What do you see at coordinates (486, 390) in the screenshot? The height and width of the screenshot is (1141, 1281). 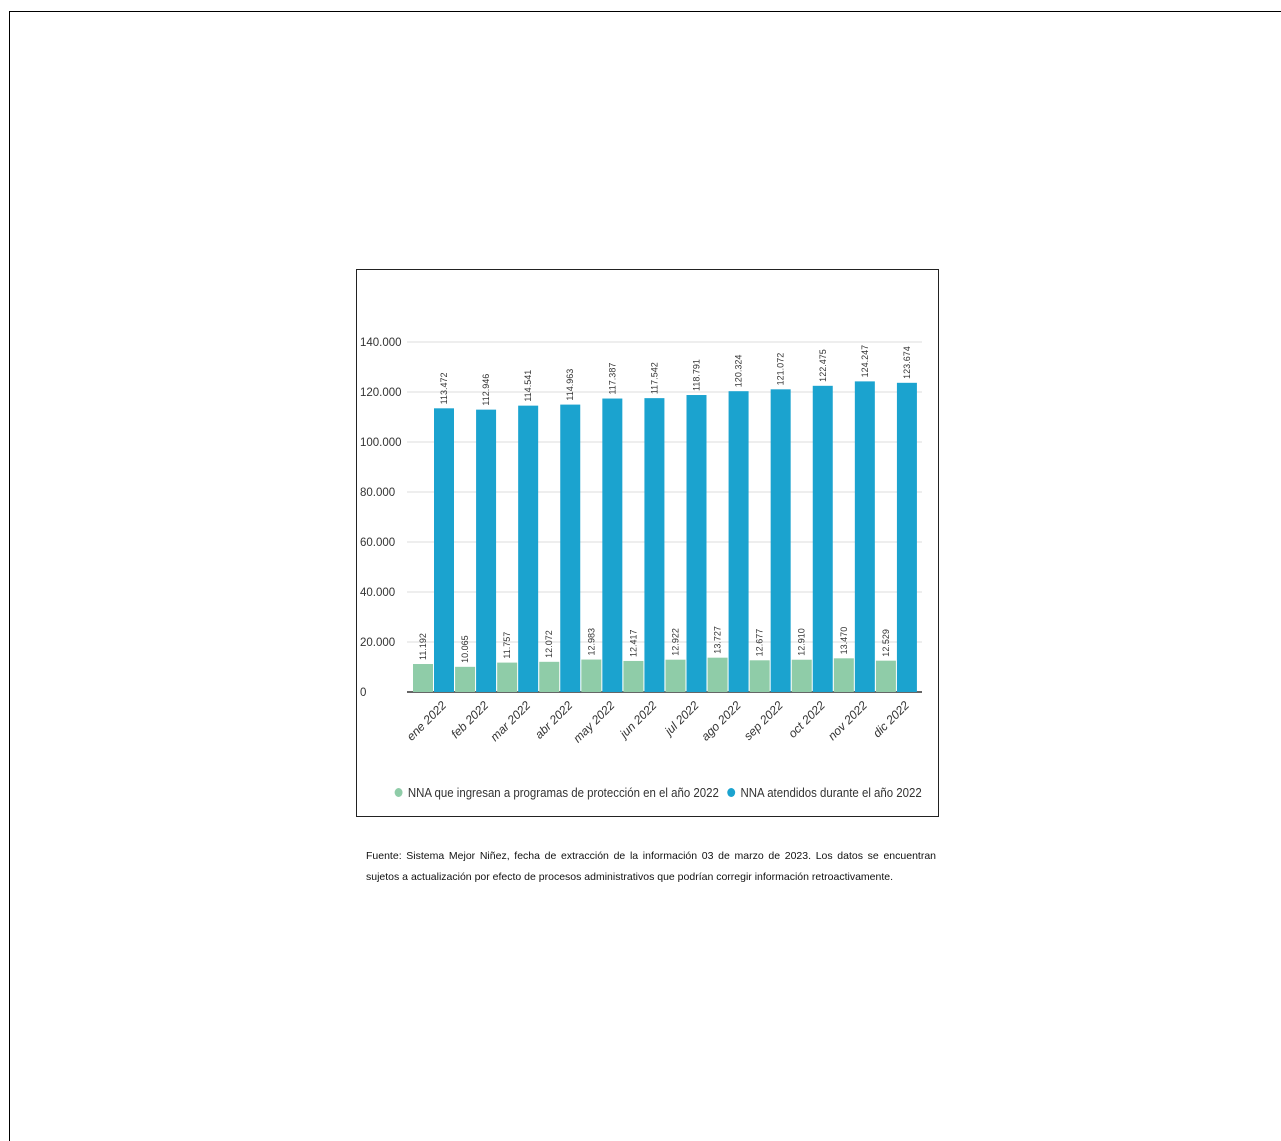 I see `data-label: 112.946` at bounding box center [486, 390].